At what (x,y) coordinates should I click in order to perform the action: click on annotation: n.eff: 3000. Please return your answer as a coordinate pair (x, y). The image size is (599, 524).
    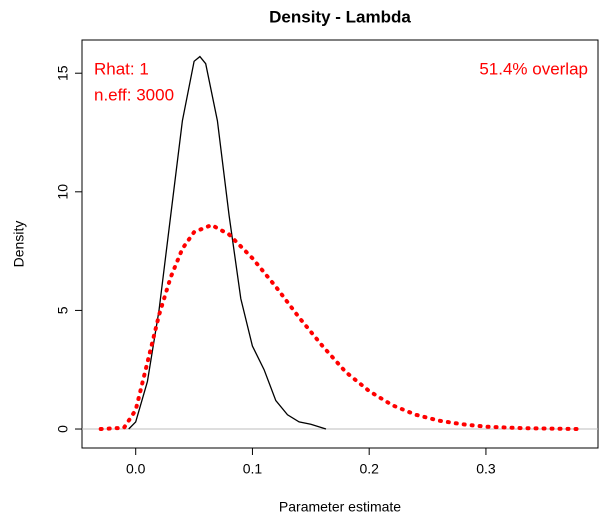
    Looking at the image, I should click on (134, 94).